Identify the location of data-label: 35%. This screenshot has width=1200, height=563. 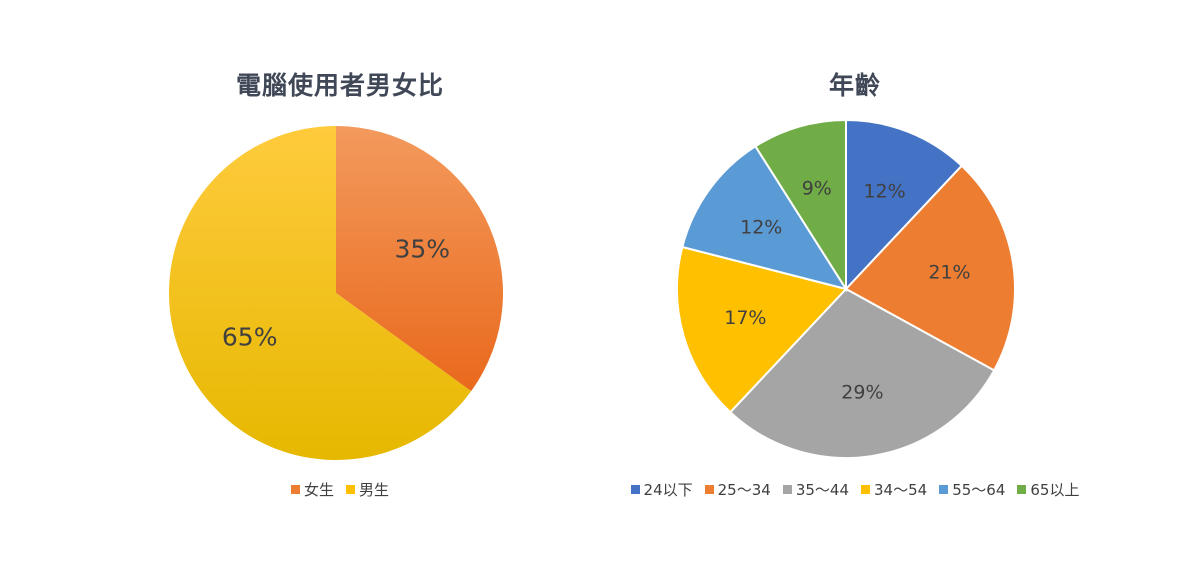
(423, 249).